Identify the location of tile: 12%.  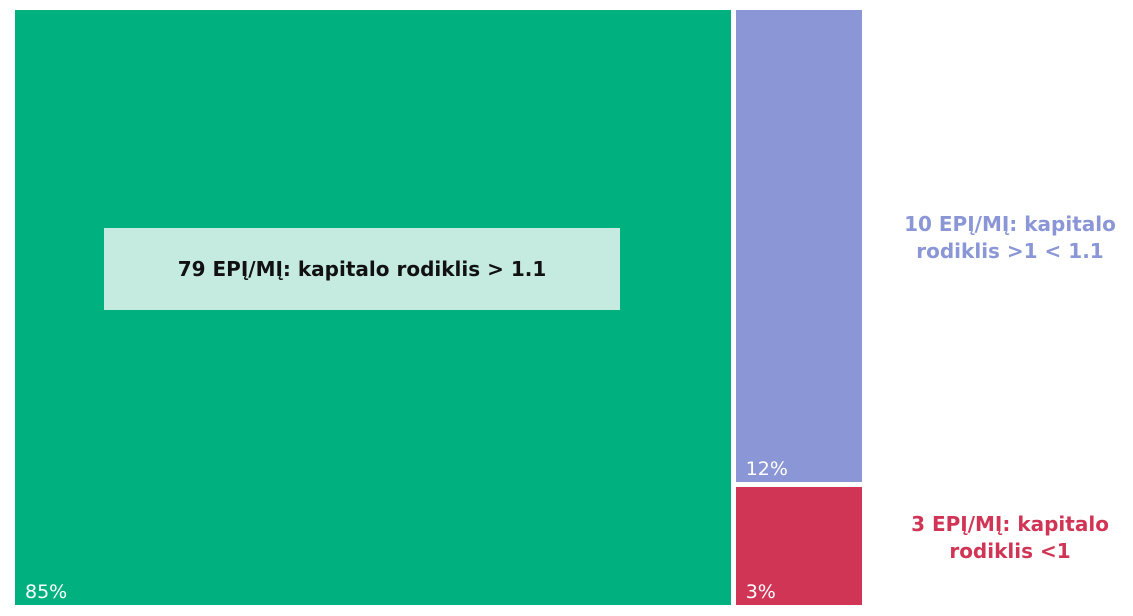
(798, 246).